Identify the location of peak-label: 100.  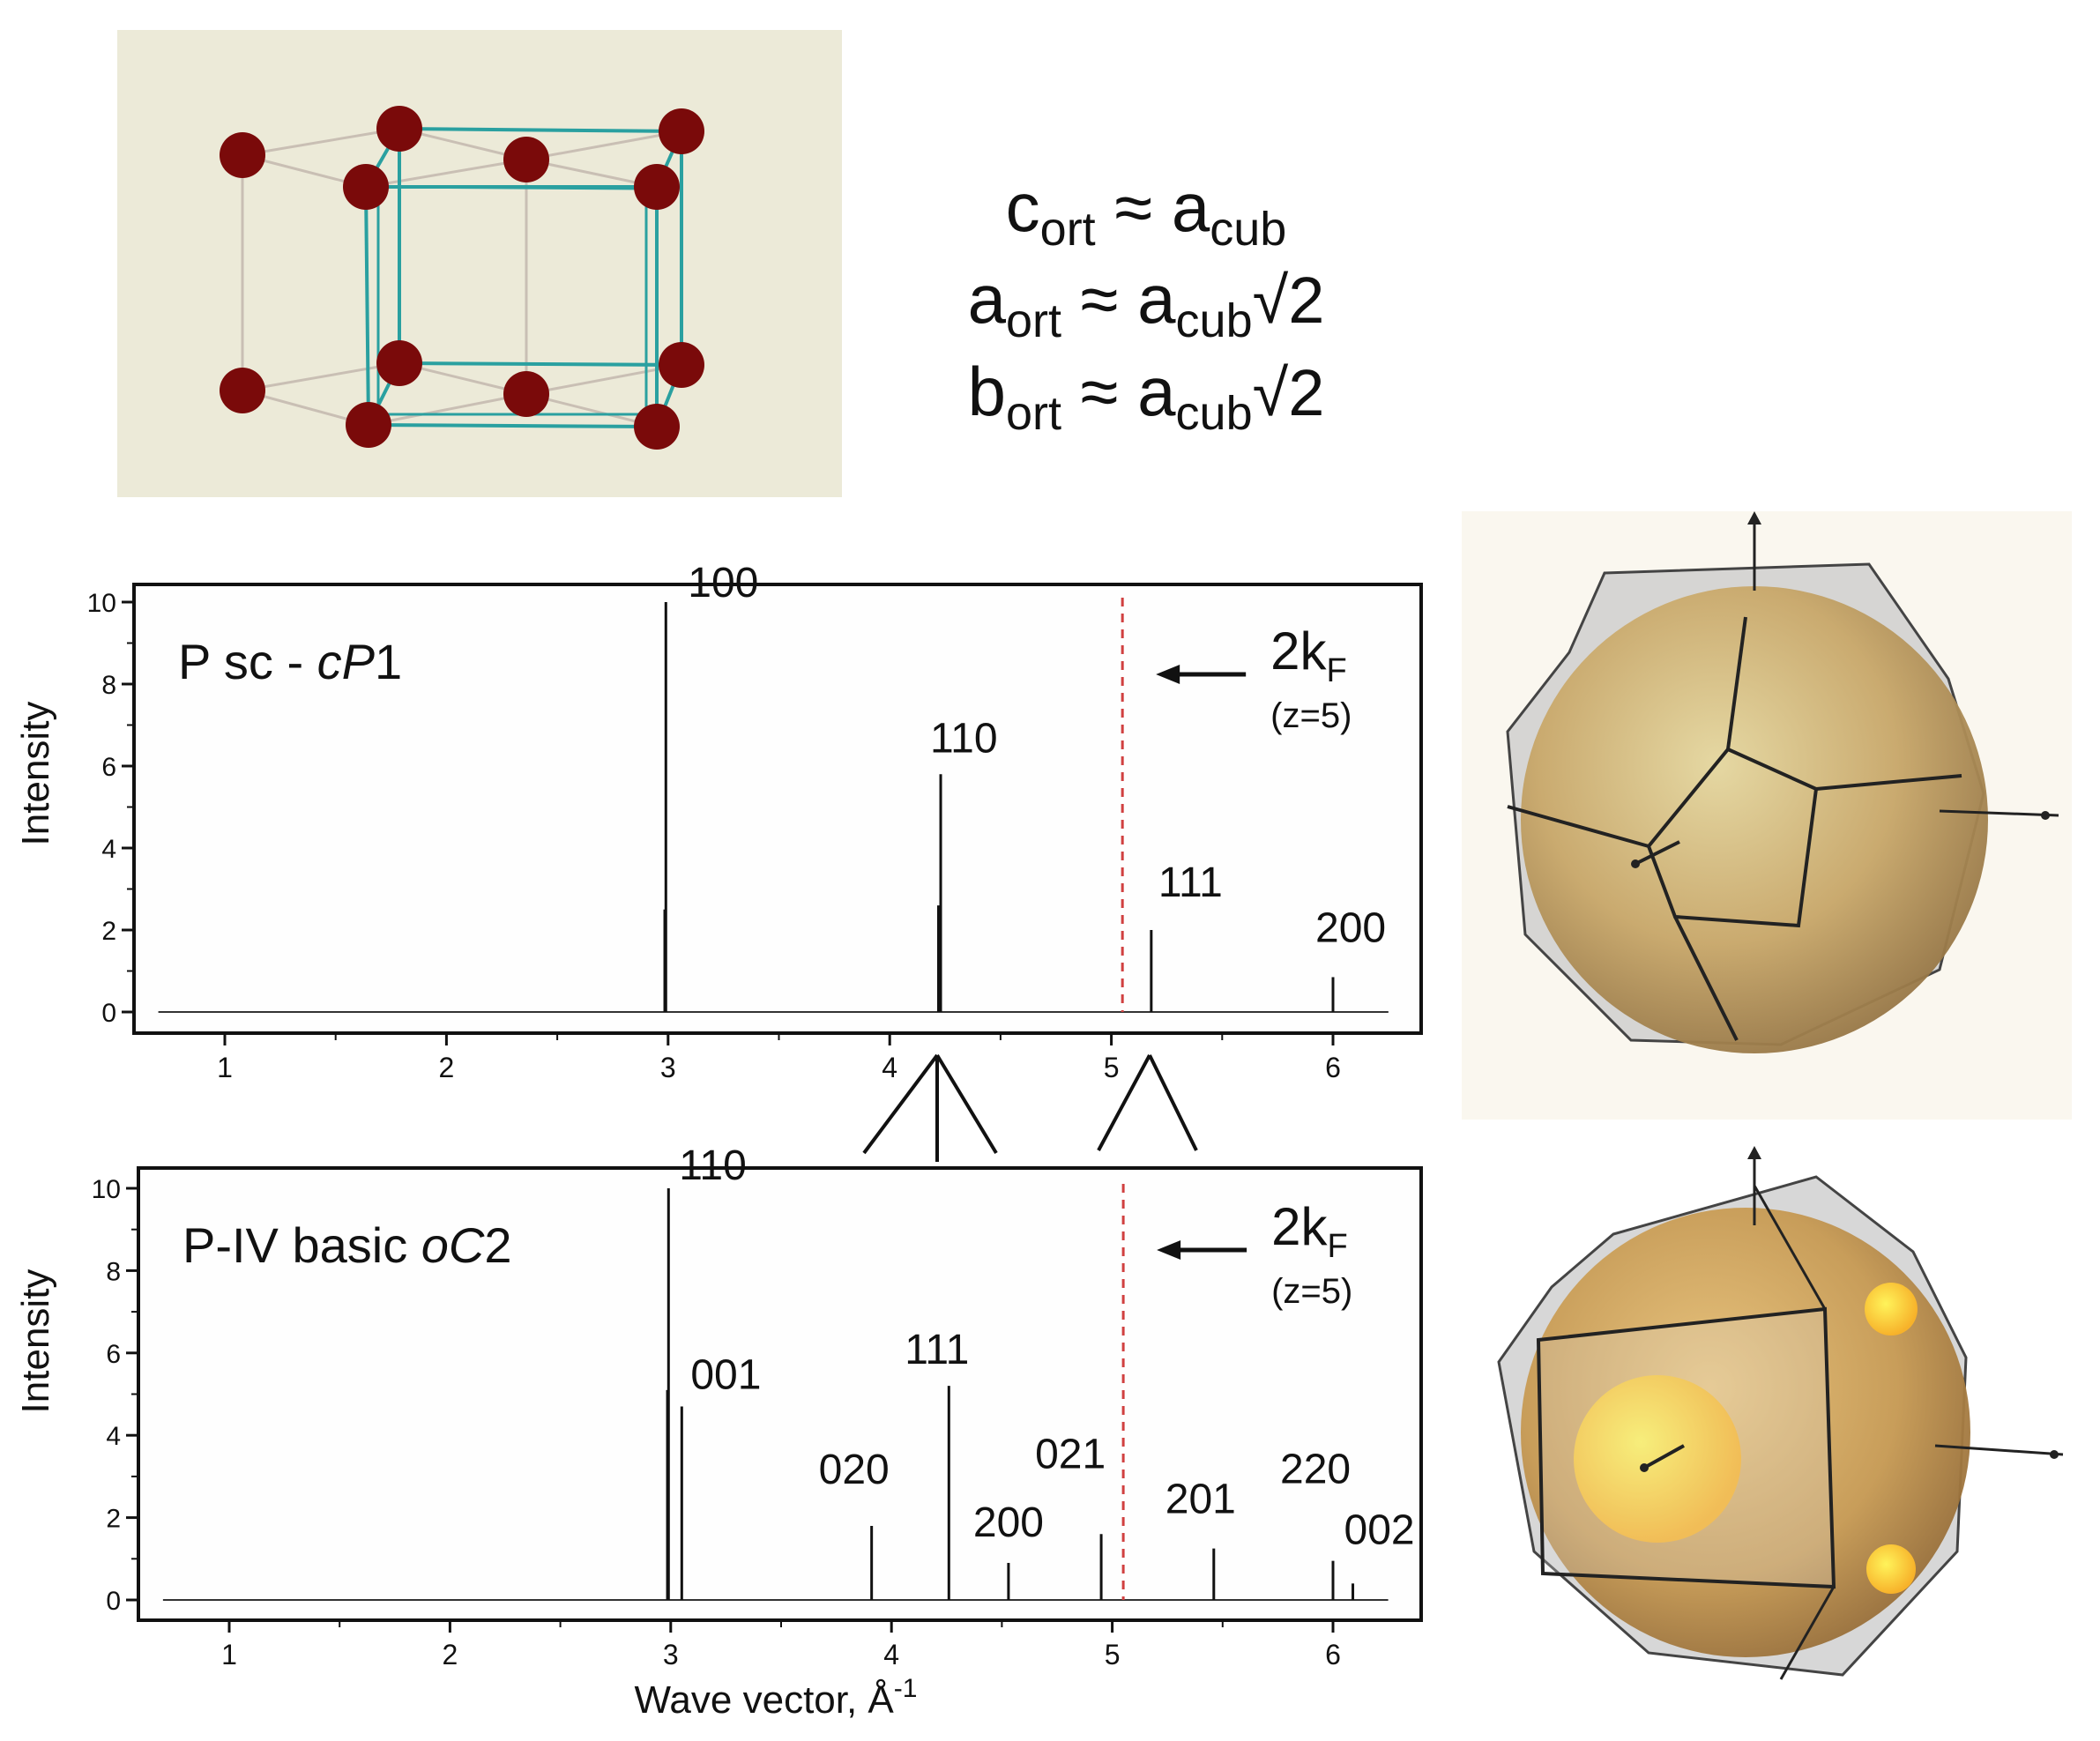
(723, 583).